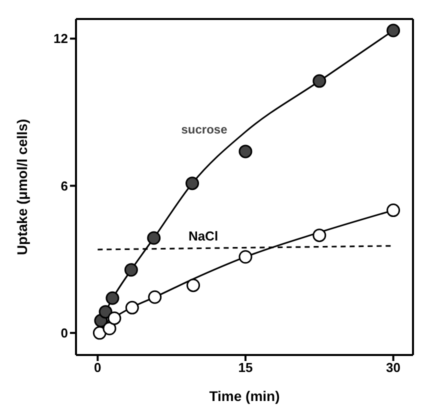  Describe the element at coordinates (244, 396) in the screenshot. I see `x-axis-title: Time (min)` at that location.